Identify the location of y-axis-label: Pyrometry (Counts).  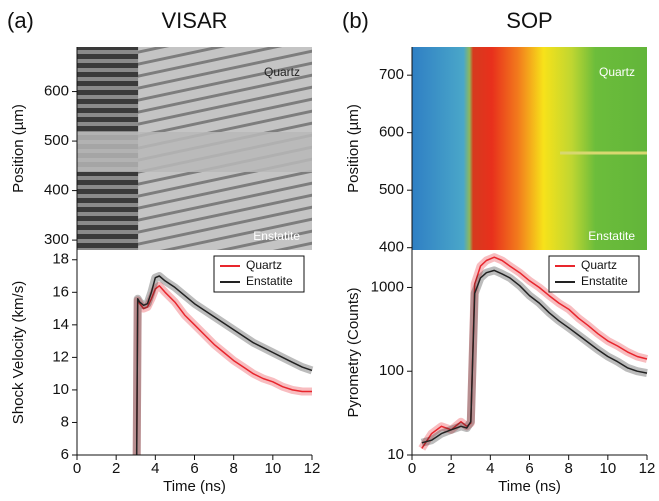
(353, 352).